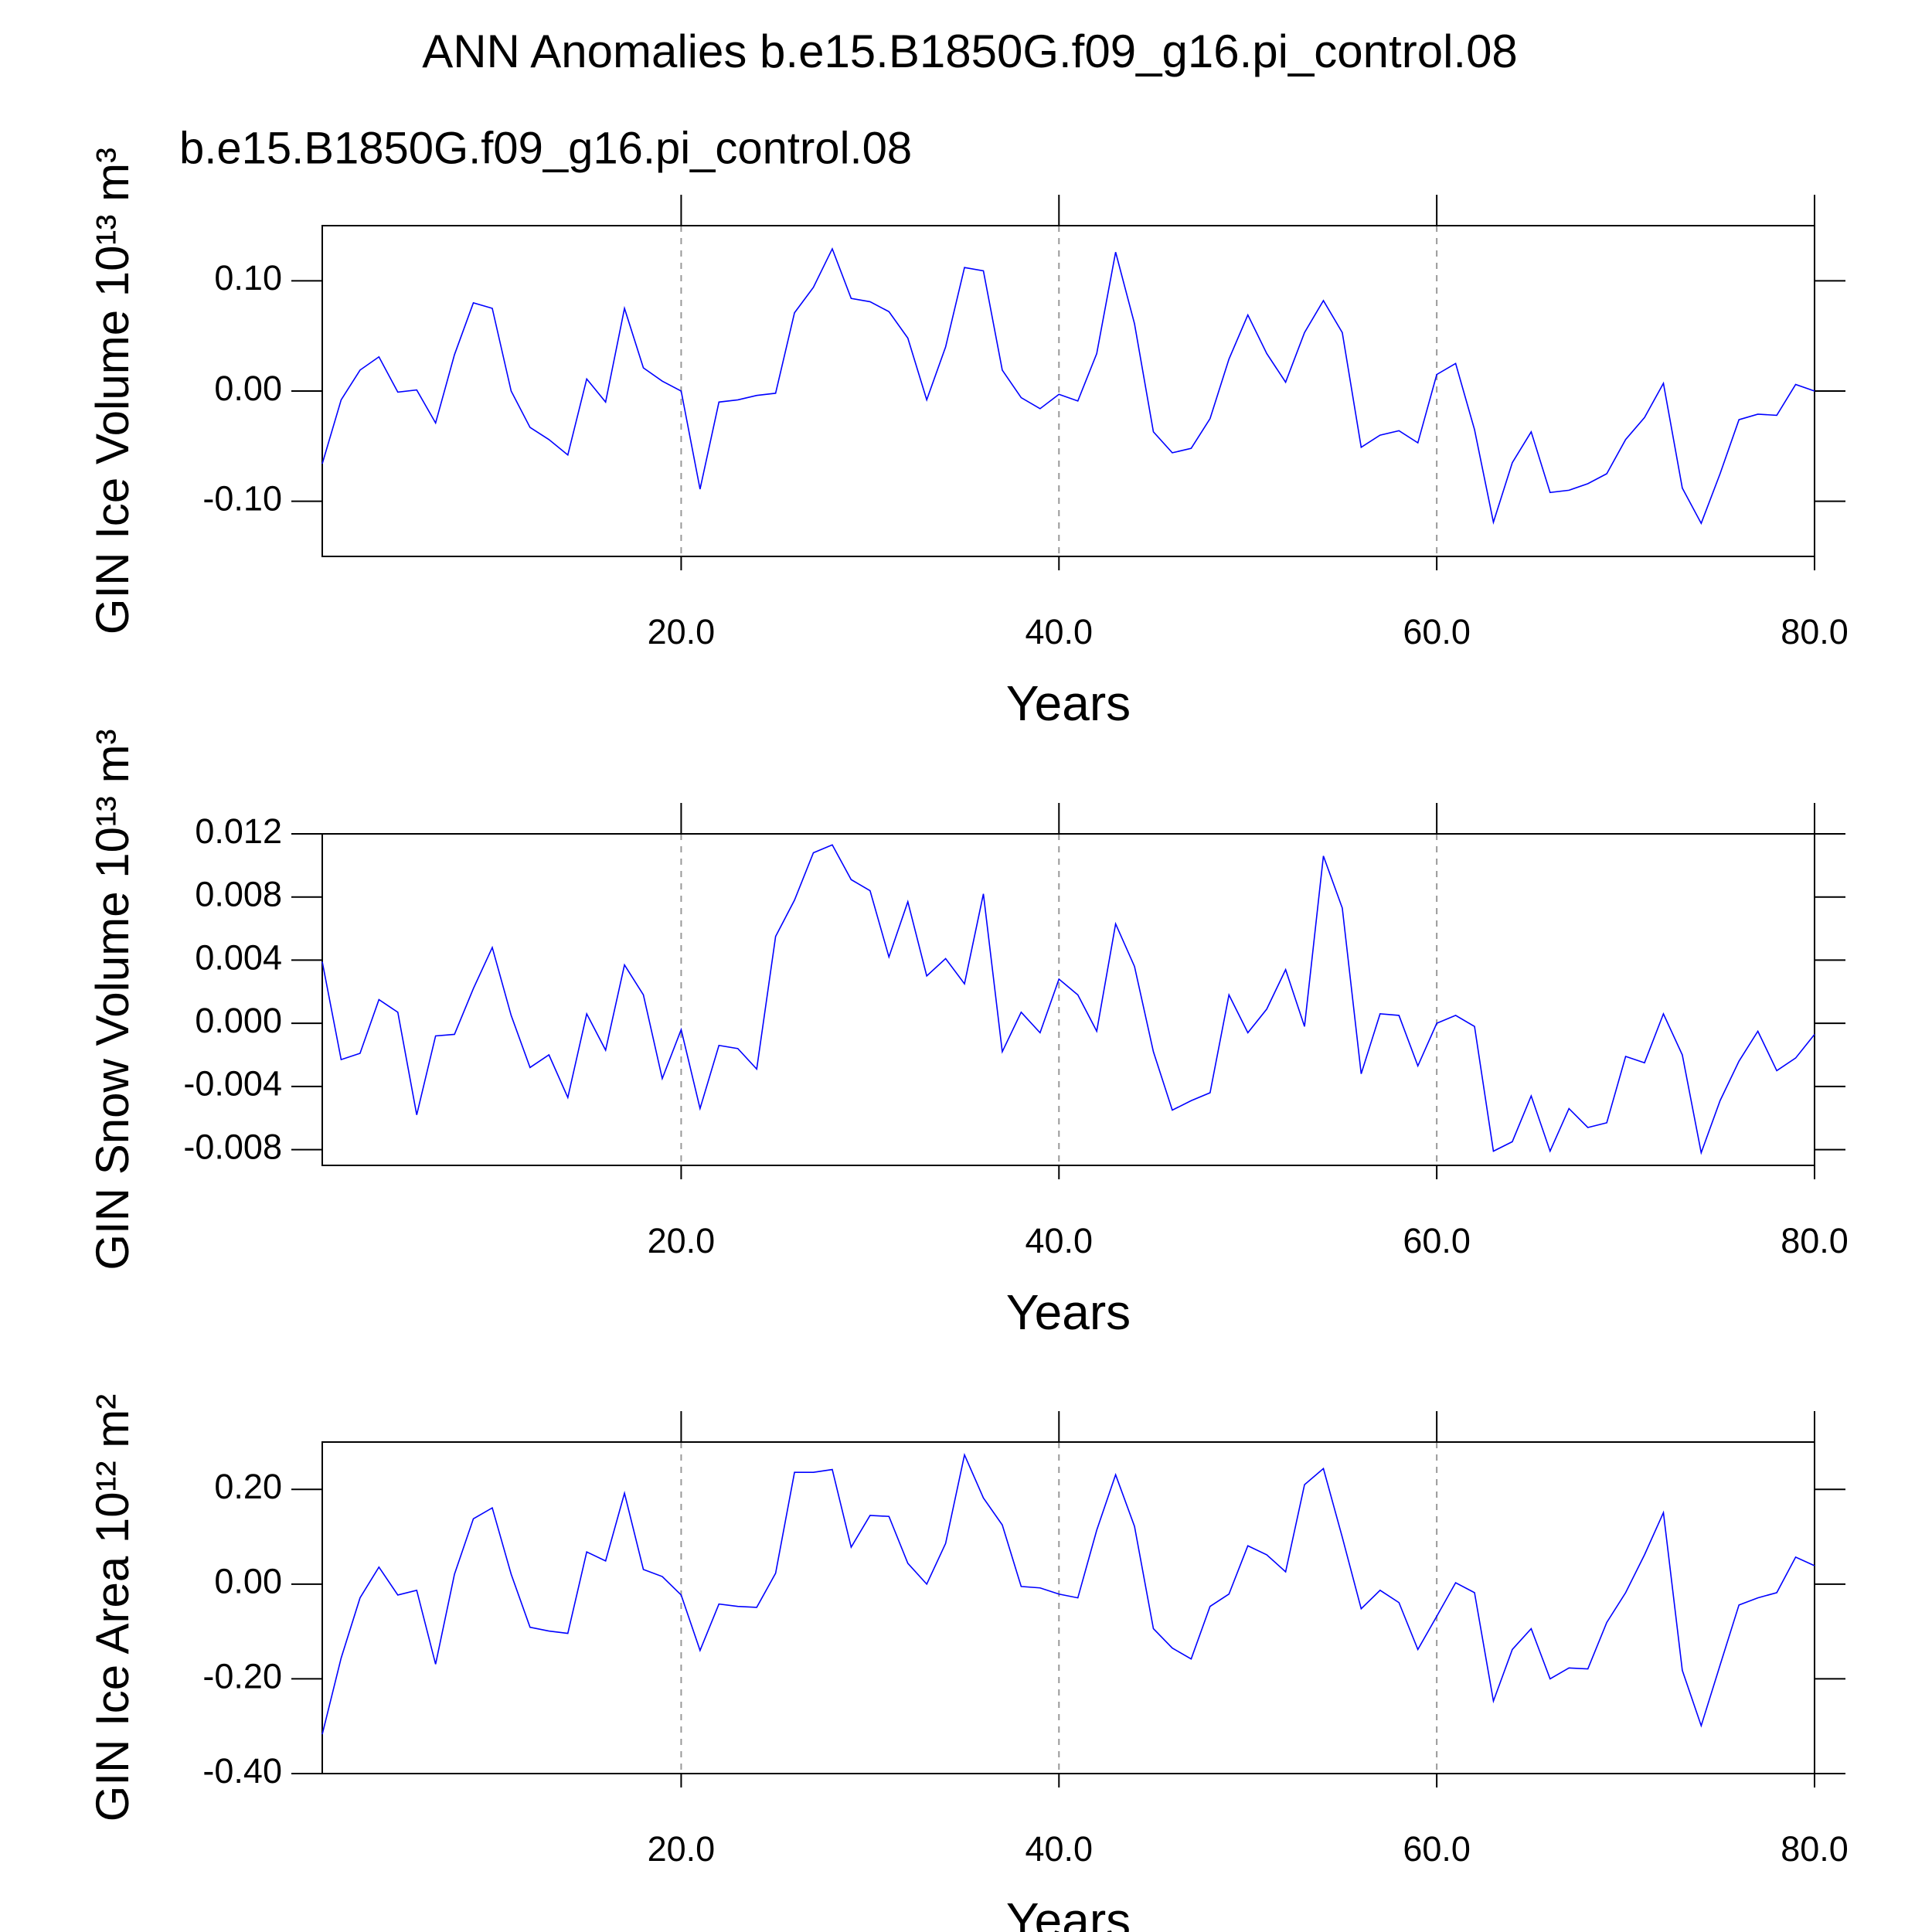  Describe the element at coordinates (232, 1147) in the screenshot. I see `y-tick-label: -0.008` at that location.